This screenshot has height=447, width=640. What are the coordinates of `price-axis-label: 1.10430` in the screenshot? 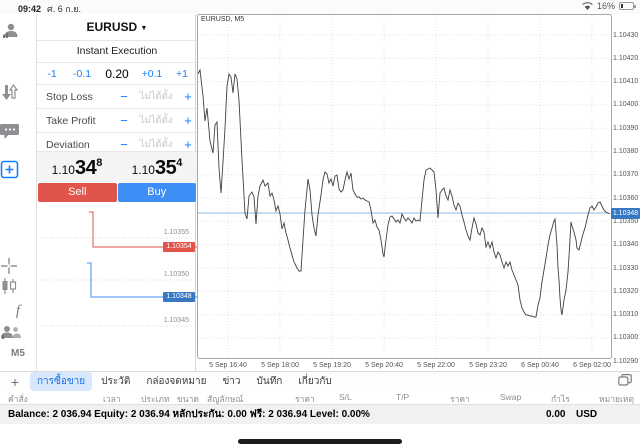 It's located at (626, 35).